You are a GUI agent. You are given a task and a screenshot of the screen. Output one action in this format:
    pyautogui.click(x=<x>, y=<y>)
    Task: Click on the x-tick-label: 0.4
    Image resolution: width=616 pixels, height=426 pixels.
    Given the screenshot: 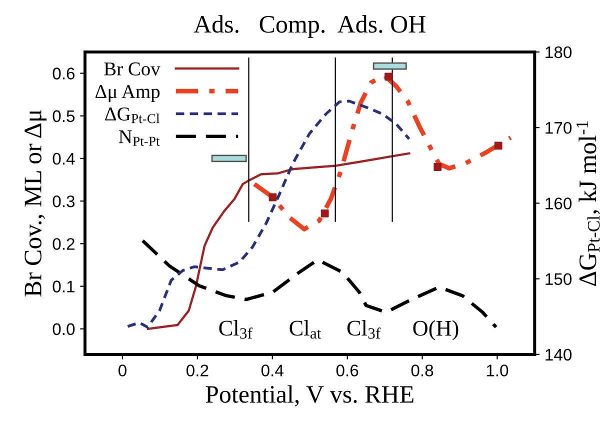 What is the action you would take?
    pyautogui.click(x=272, y=370)
    